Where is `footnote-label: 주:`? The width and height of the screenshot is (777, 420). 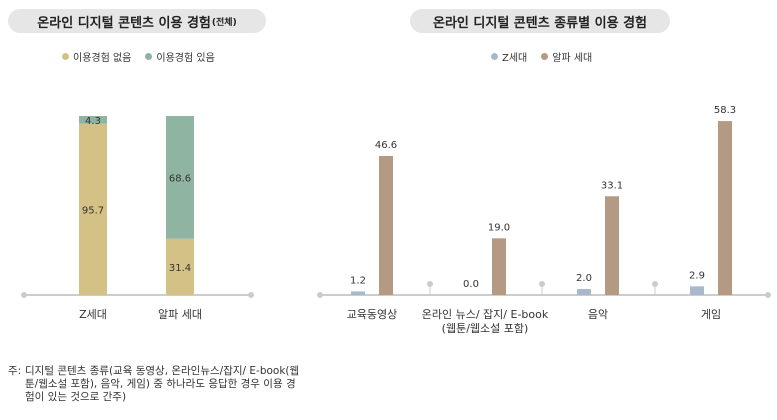 footnote-label: 주: is located at coordinates (15, 371).